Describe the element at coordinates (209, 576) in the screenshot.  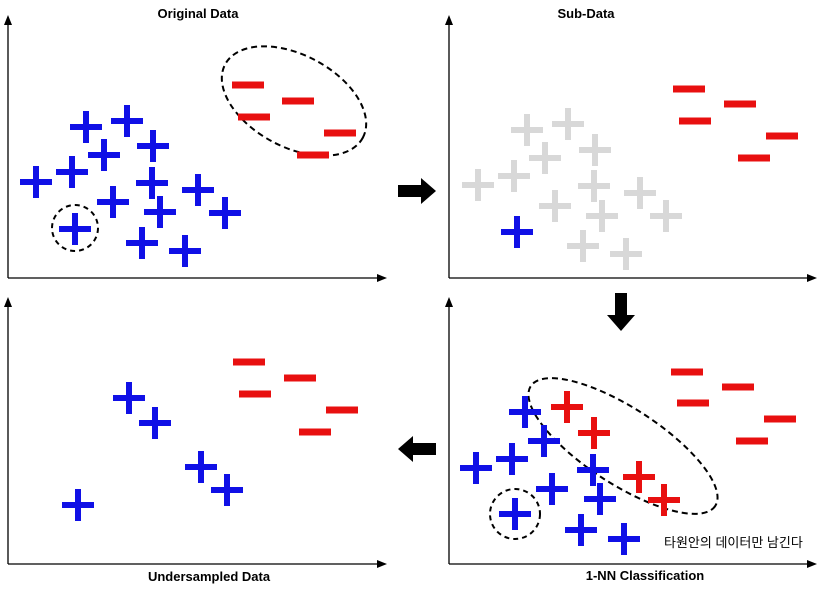
I see `panel-title-undersampled: Undersampled Data` at that location.